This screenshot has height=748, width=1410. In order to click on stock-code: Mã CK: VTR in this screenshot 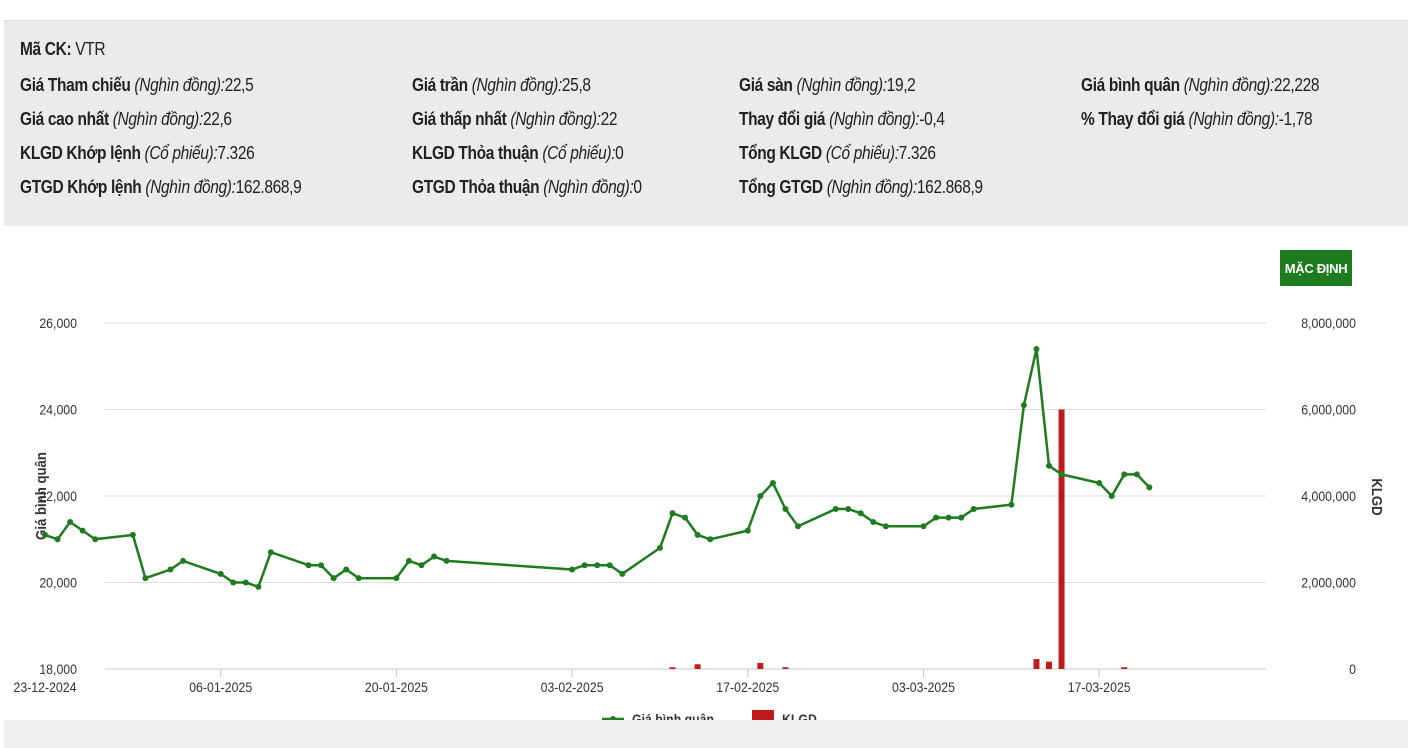, I will do `click(63, 49)`.